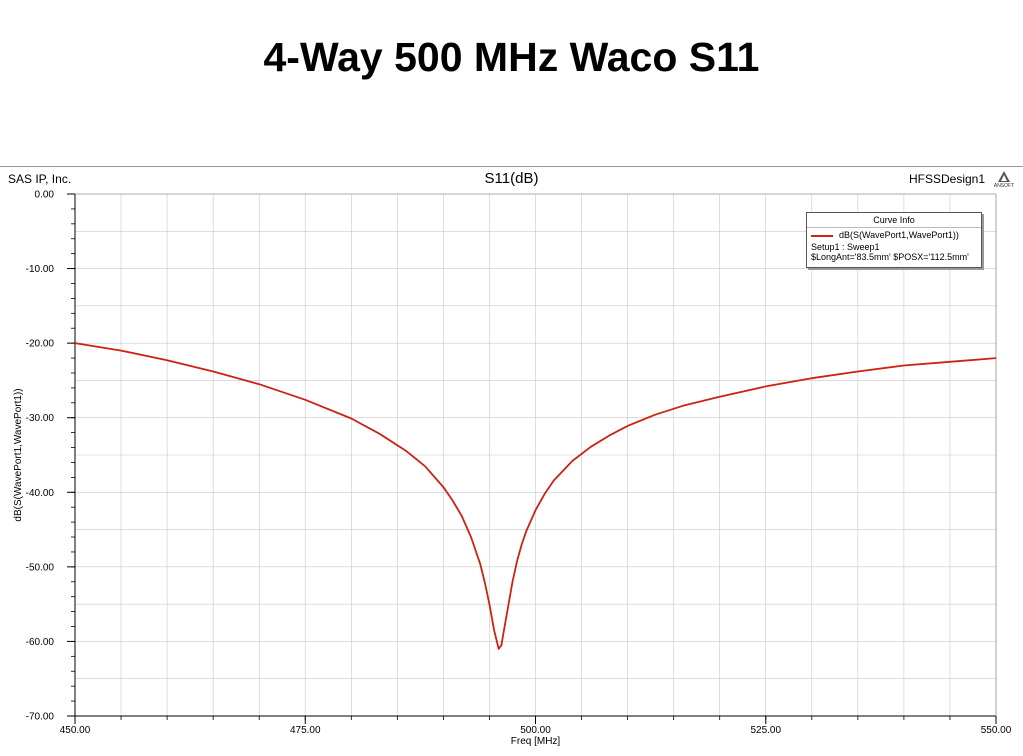  Describe the element at coordinates (1004, 180) in the screenshot. I see `ansoft-logo-icon: ANSOFT` at that location.